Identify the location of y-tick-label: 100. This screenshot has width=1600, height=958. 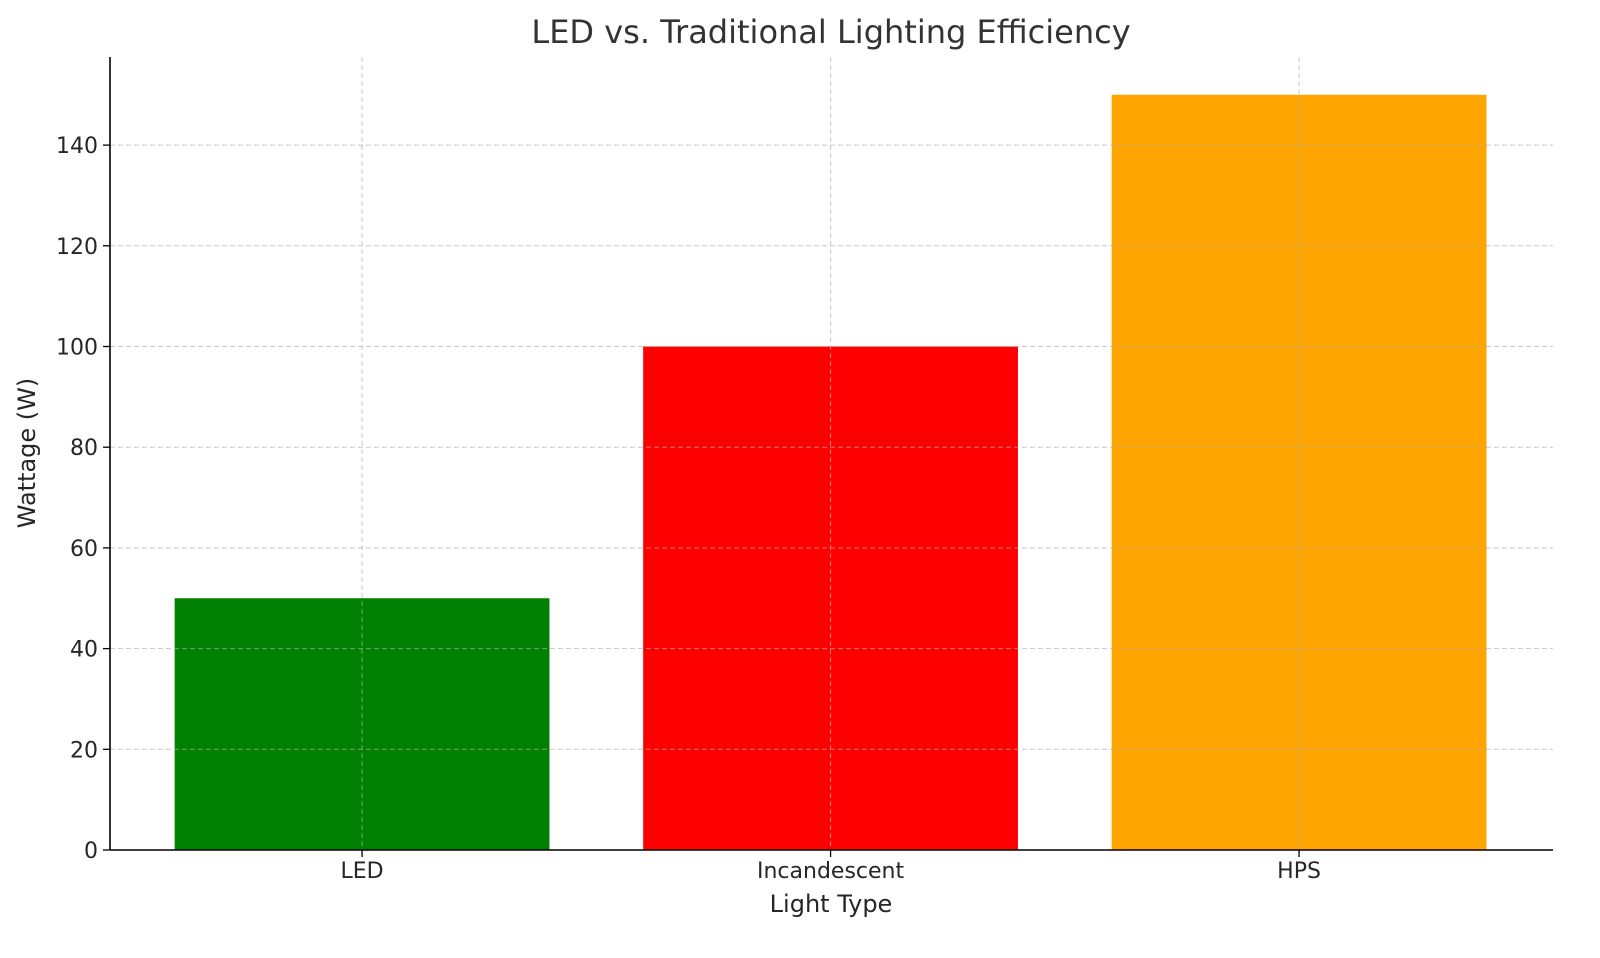
(77, 348).